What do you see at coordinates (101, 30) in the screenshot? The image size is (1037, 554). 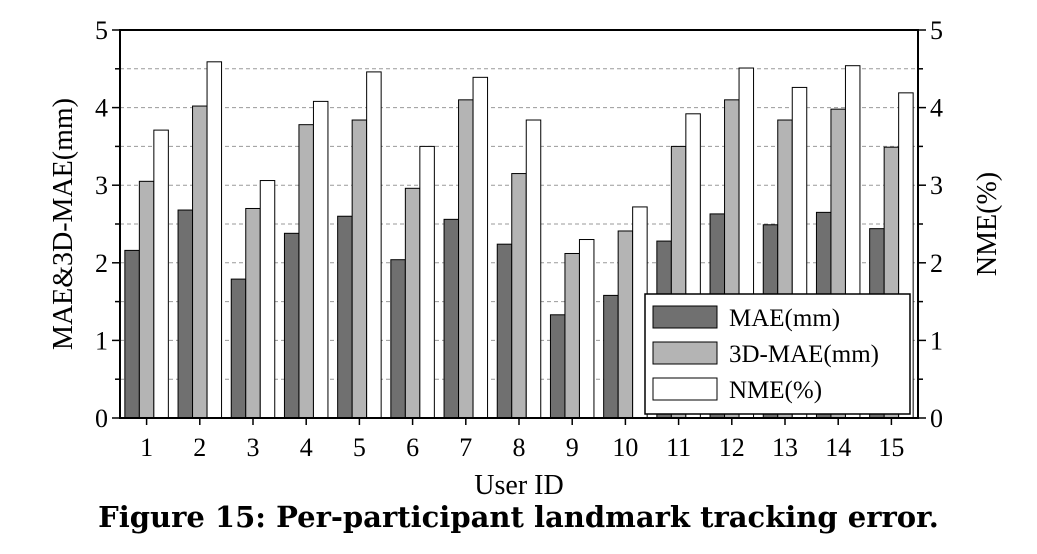 I see `y-left-tick-label: 5` at bounding box center [101, 30].